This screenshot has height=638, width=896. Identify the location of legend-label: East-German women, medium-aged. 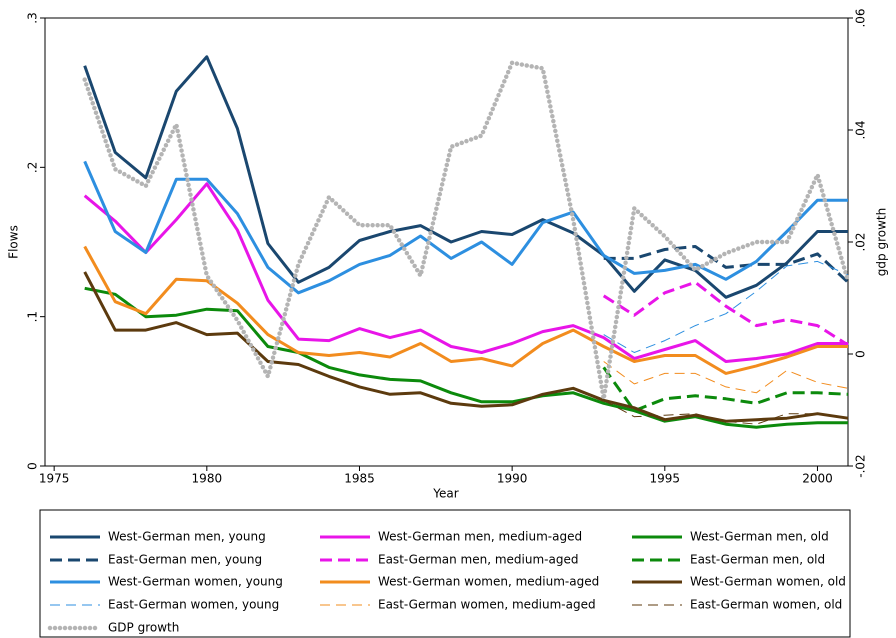
(487, 605).